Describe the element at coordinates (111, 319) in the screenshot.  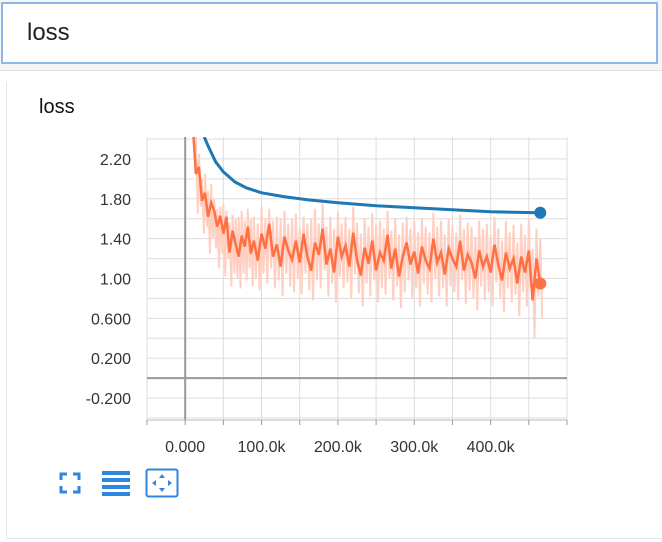
I see `y-tick-label: 0.600` at that location.